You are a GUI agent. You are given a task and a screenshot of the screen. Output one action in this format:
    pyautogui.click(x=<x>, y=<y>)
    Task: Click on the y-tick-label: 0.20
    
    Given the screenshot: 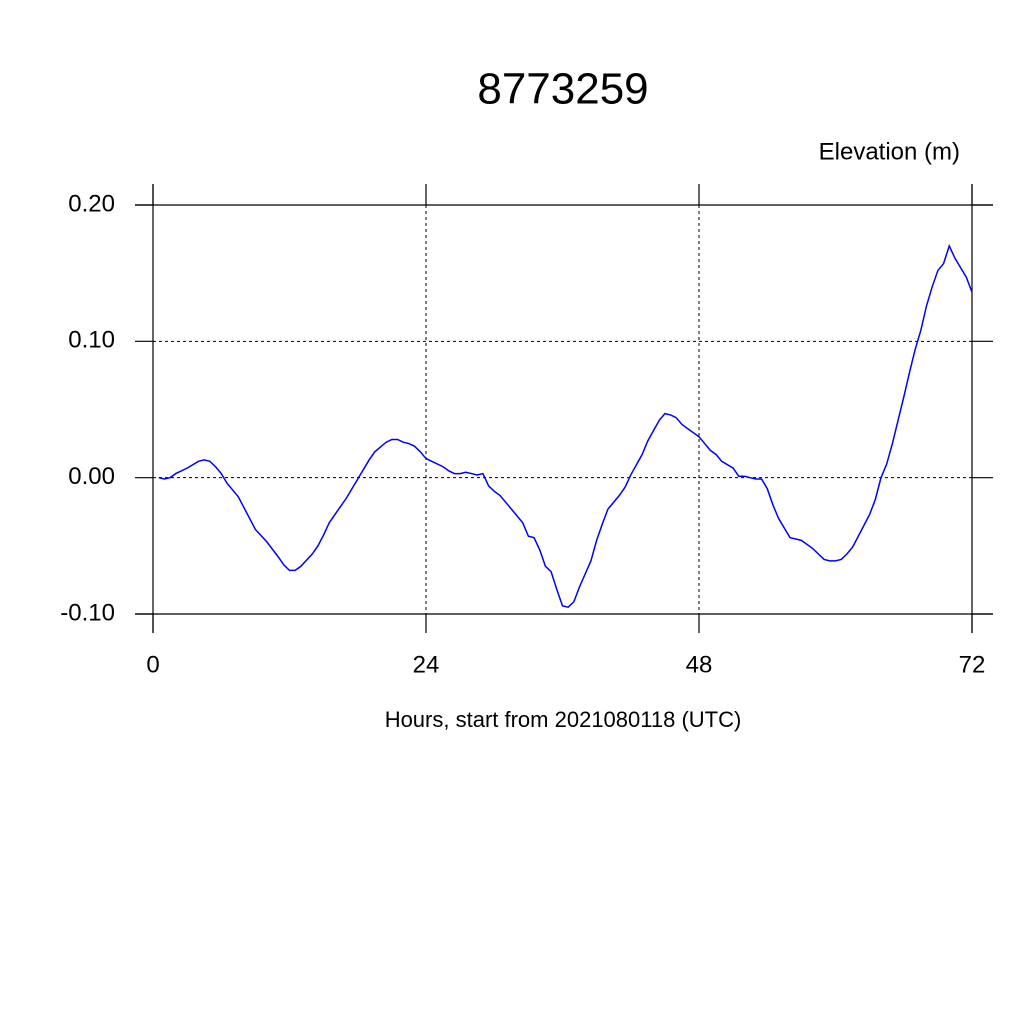 What is the action you would take?
    pyautogui.click(x=91, y=203)
    